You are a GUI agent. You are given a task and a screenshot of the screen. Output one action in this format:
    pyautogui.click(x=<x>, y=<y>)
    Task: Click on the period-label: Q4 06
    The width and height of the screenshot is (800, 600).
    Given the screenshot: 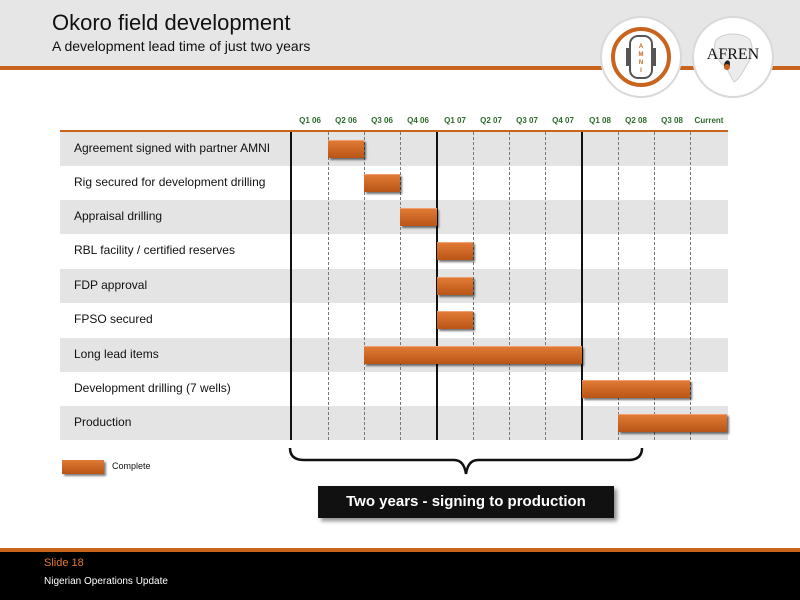 What is the action you would take?
    pyautogui.click(x=418, y=120)
    